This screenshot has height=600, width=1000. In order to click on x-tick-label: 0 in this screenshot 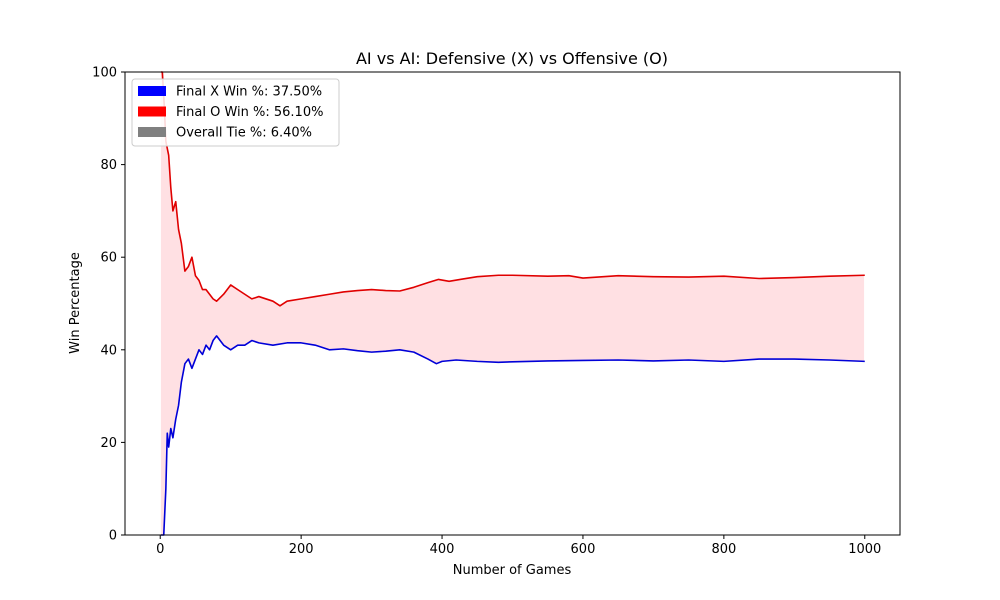, I will do `click(160, 549)`.